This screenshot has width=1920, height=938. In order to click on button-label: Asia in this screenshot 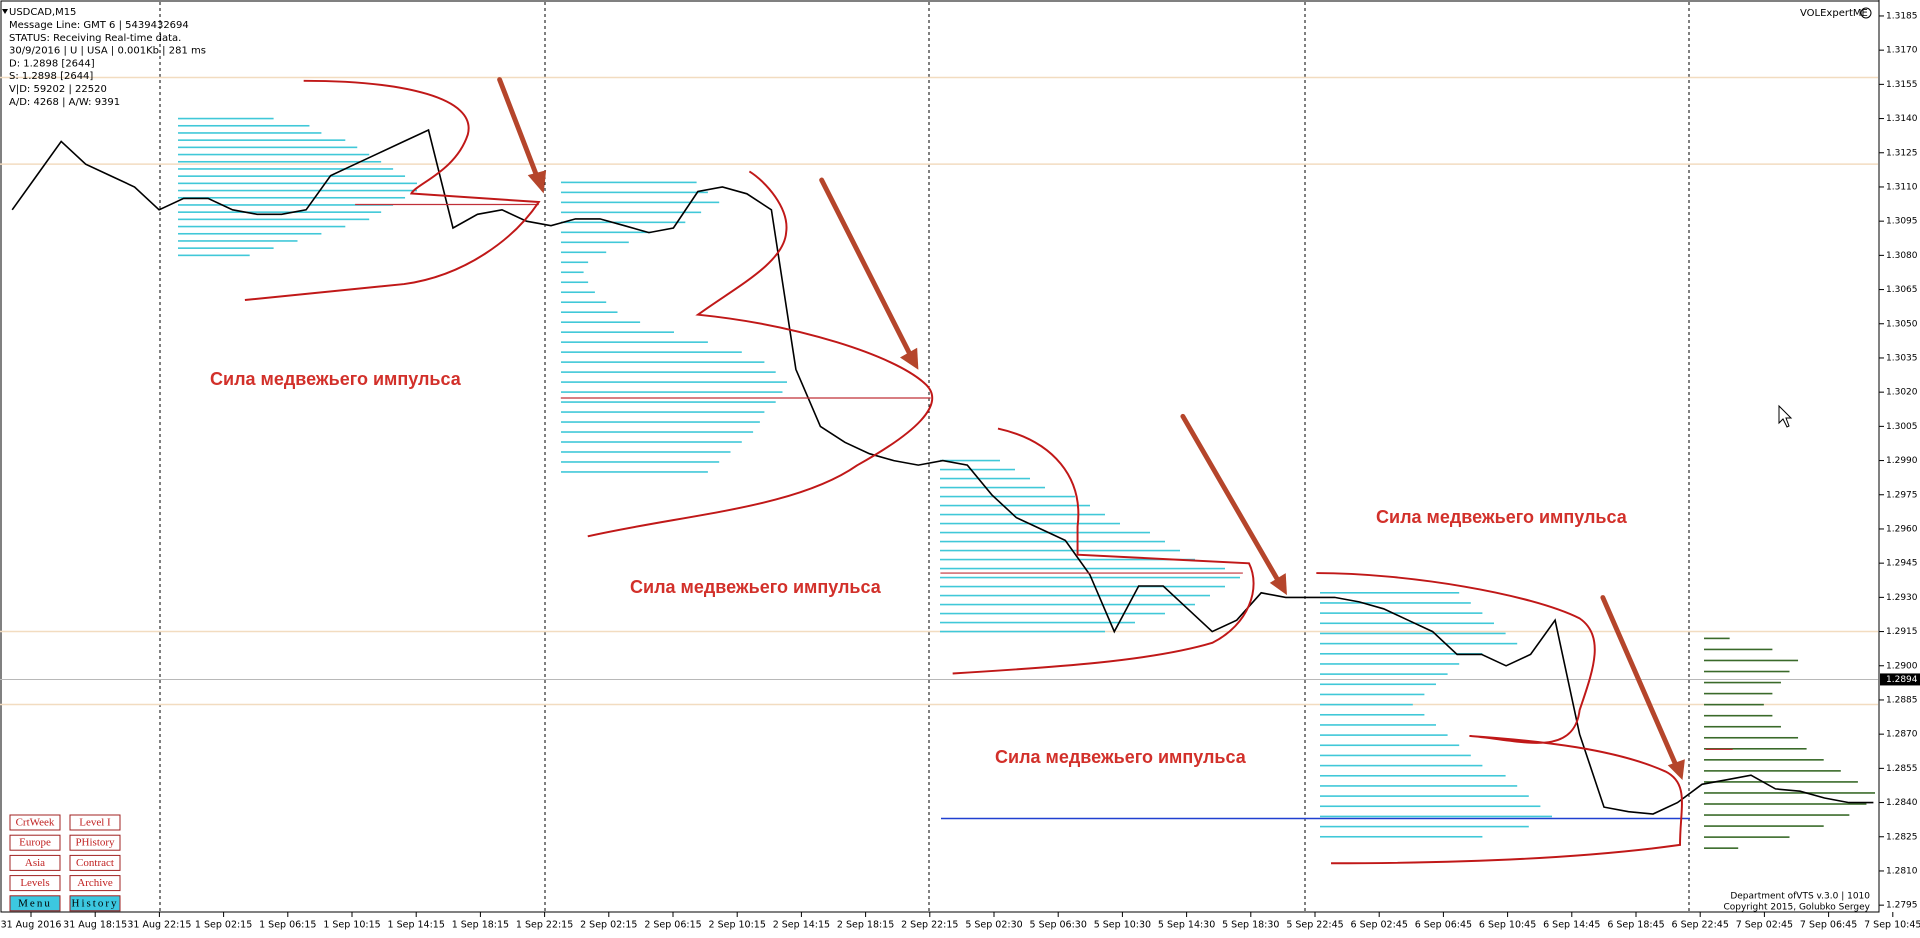, I will do `click(35, 863)`.